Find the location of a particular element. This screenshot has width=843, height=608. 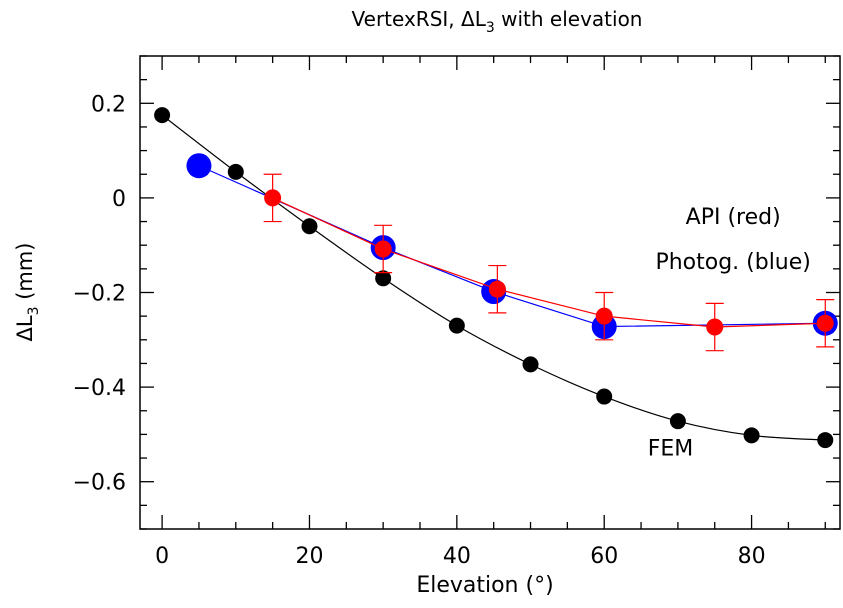

annotation-label: FEM is located at coordinates (671, 449).